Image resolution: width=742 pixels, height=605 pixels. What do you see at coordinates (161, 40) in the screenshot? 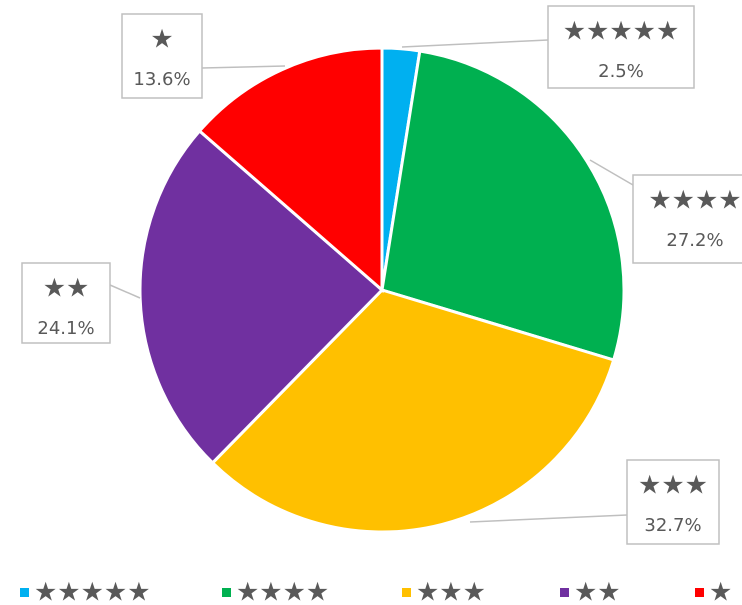
I see `label-category: ★` at bounding box center [161, 40].